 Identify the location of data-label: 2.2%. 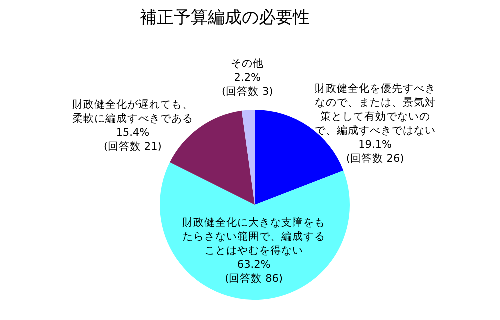
(247, 77).